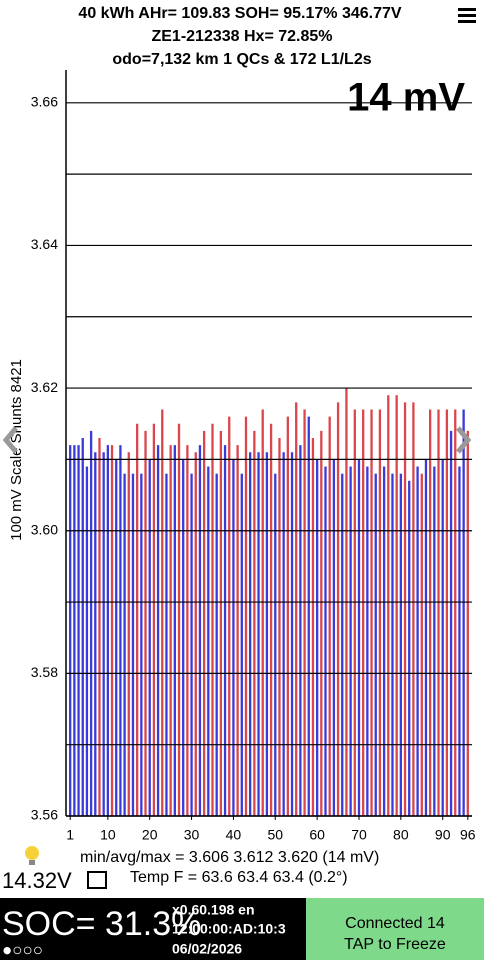 This screenshot has height=960, width=484. I want to click on connect-button, so click(395, 929).